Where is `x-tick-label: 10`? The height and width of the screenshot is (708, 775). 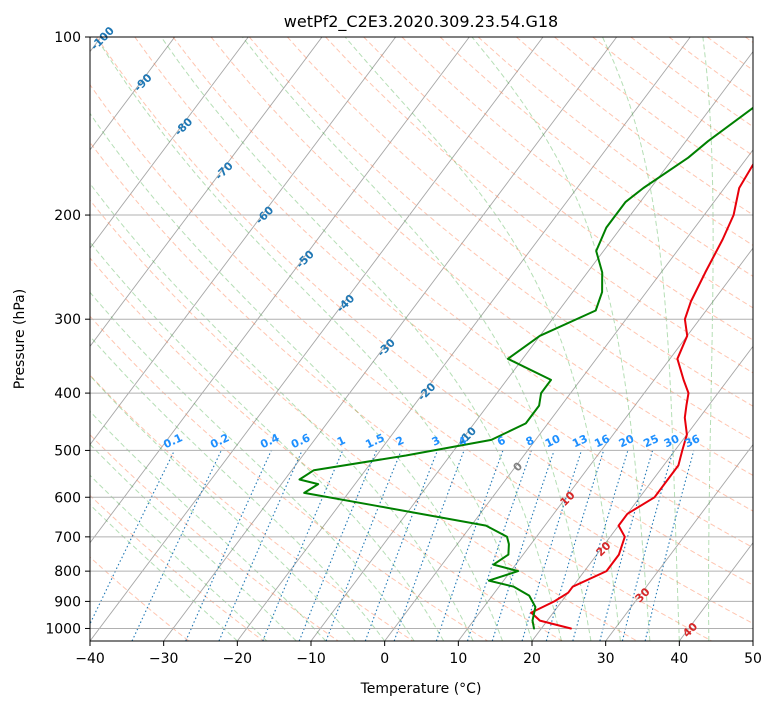
x-tick-label: 10 is located at coordinates (458, 659).